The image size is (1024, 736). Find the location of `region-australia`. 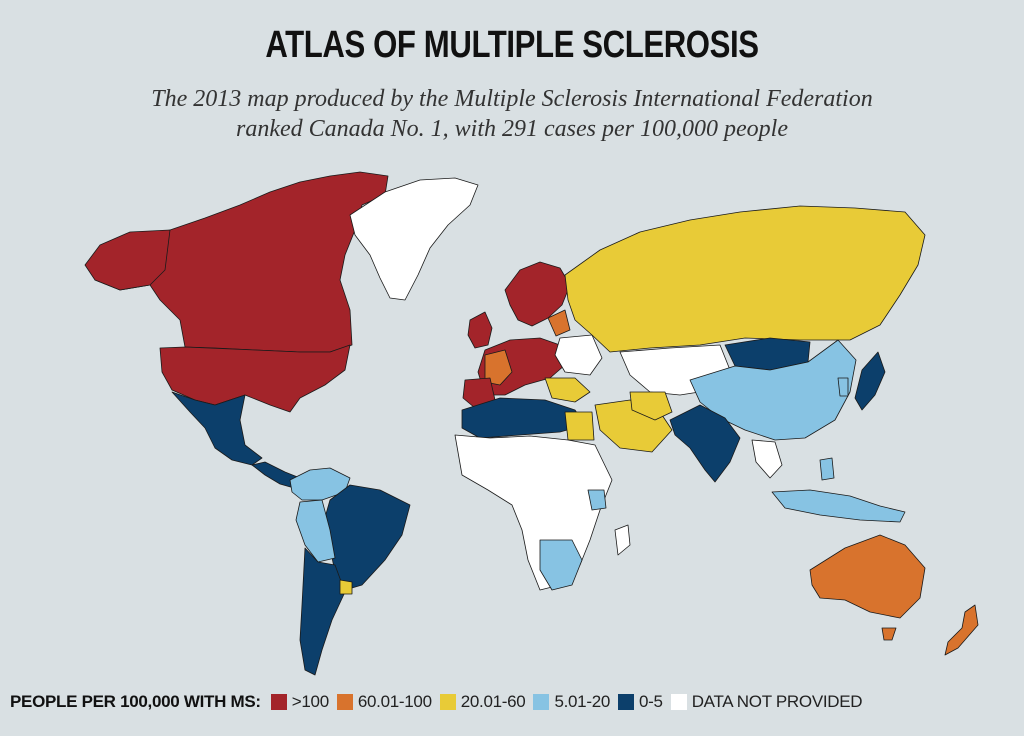

region-australia is located at coordinates (867, 576).